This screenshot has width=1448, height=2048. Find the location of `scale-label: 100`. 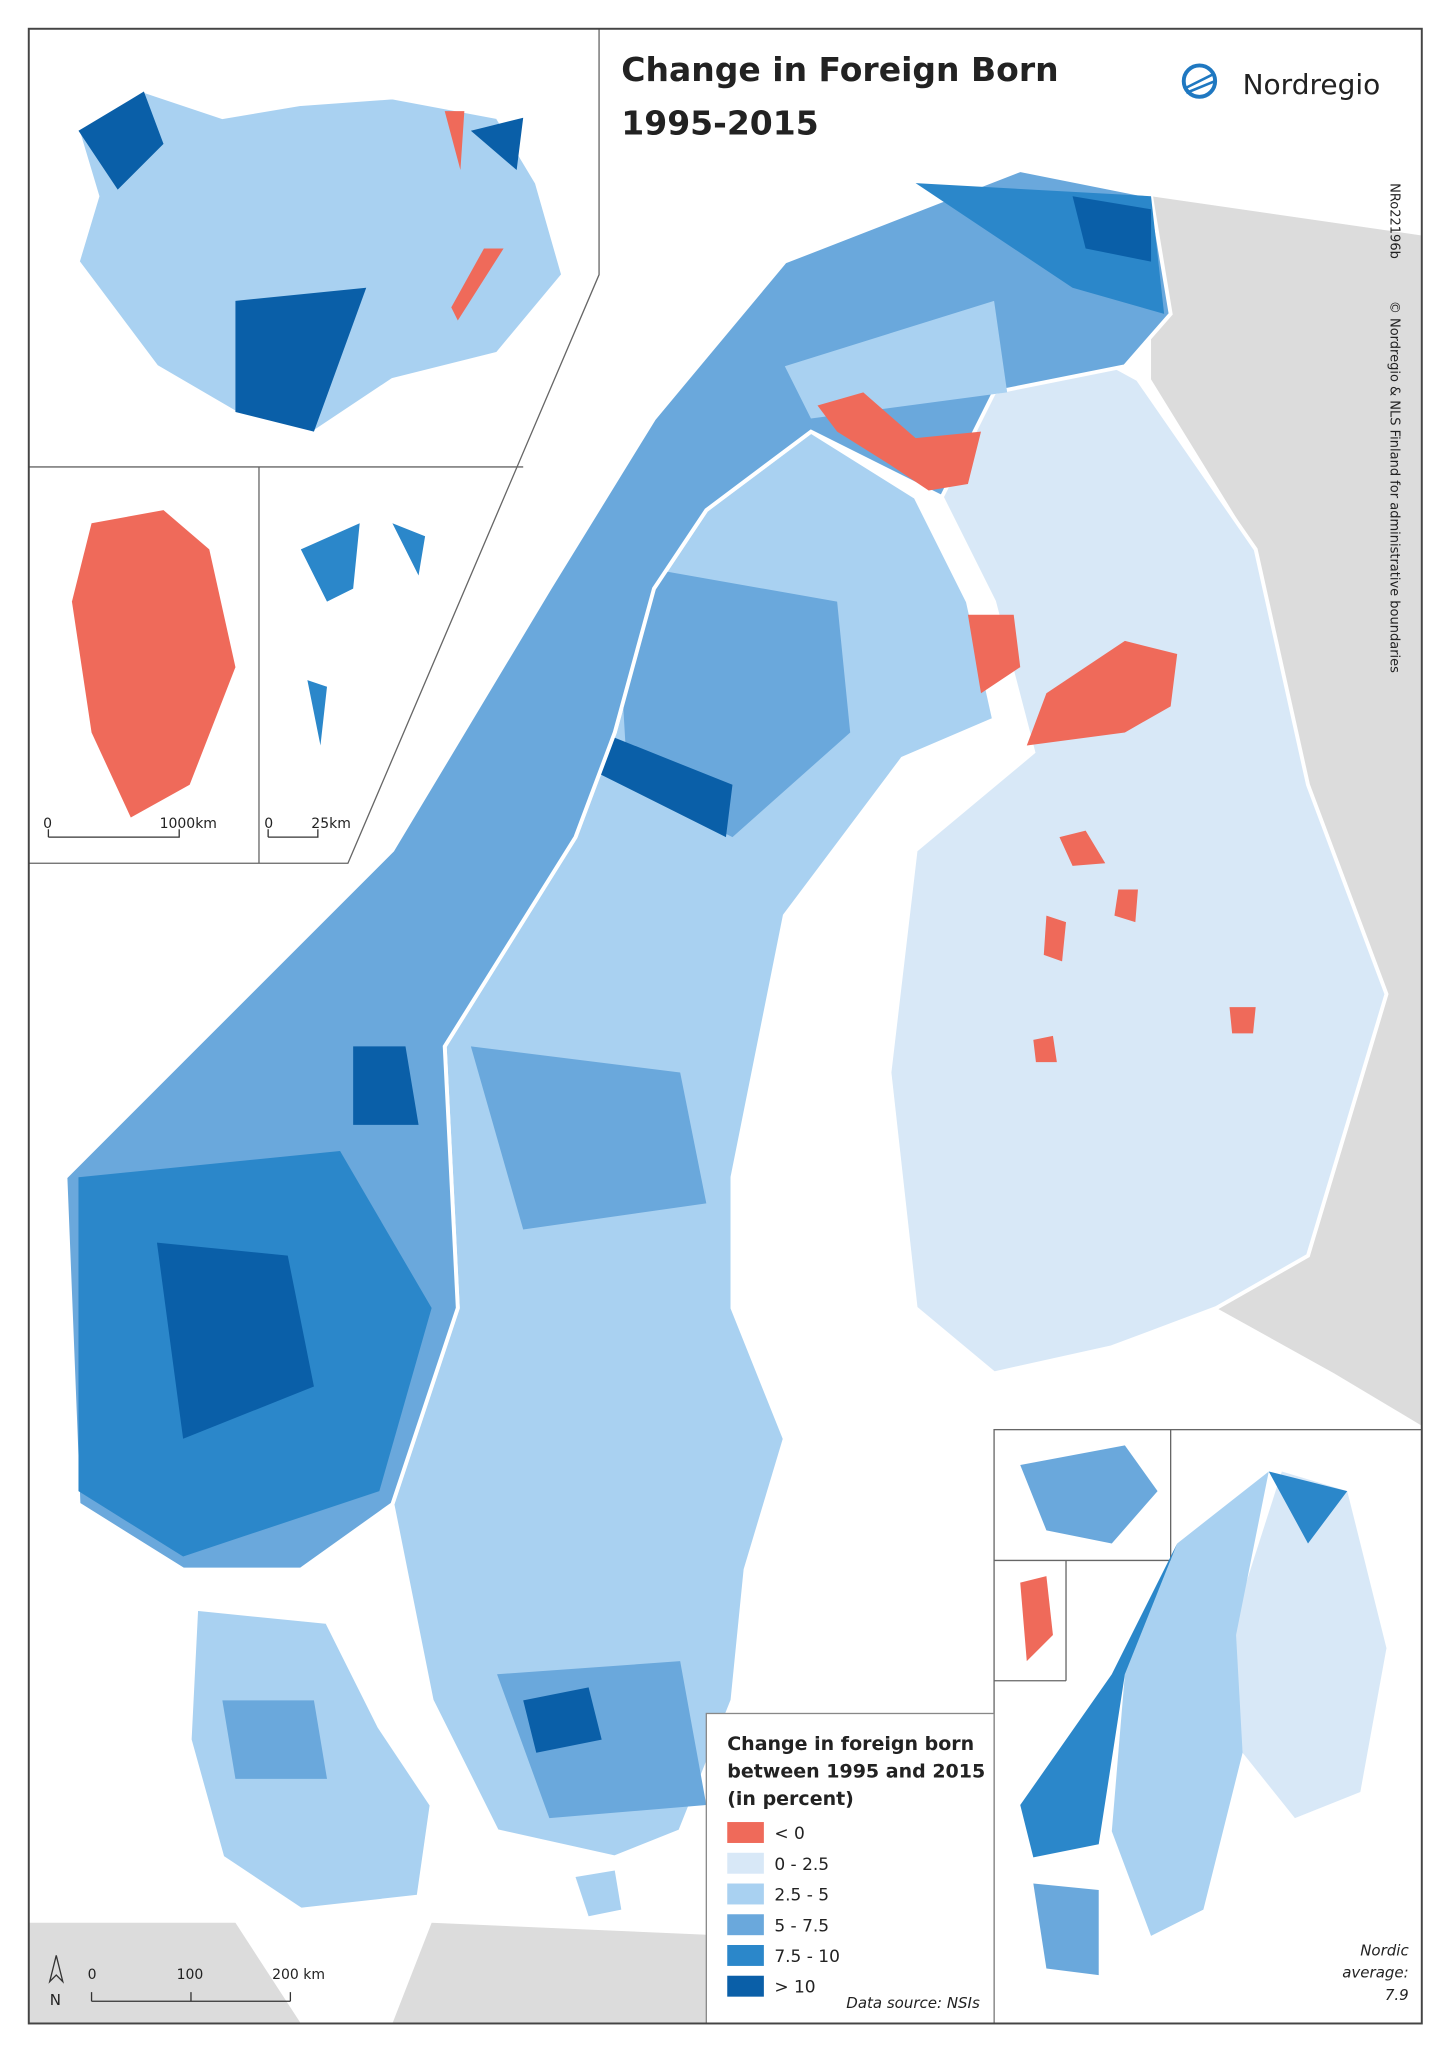

scale-label: 100 is located at coordinates (190, 1975).